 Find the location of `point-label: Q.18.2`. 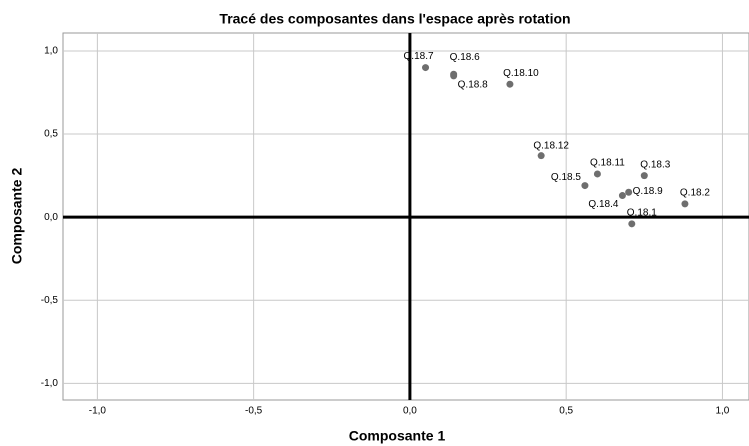

point-label: Q.18.2 is located at coordinates (695, 193).